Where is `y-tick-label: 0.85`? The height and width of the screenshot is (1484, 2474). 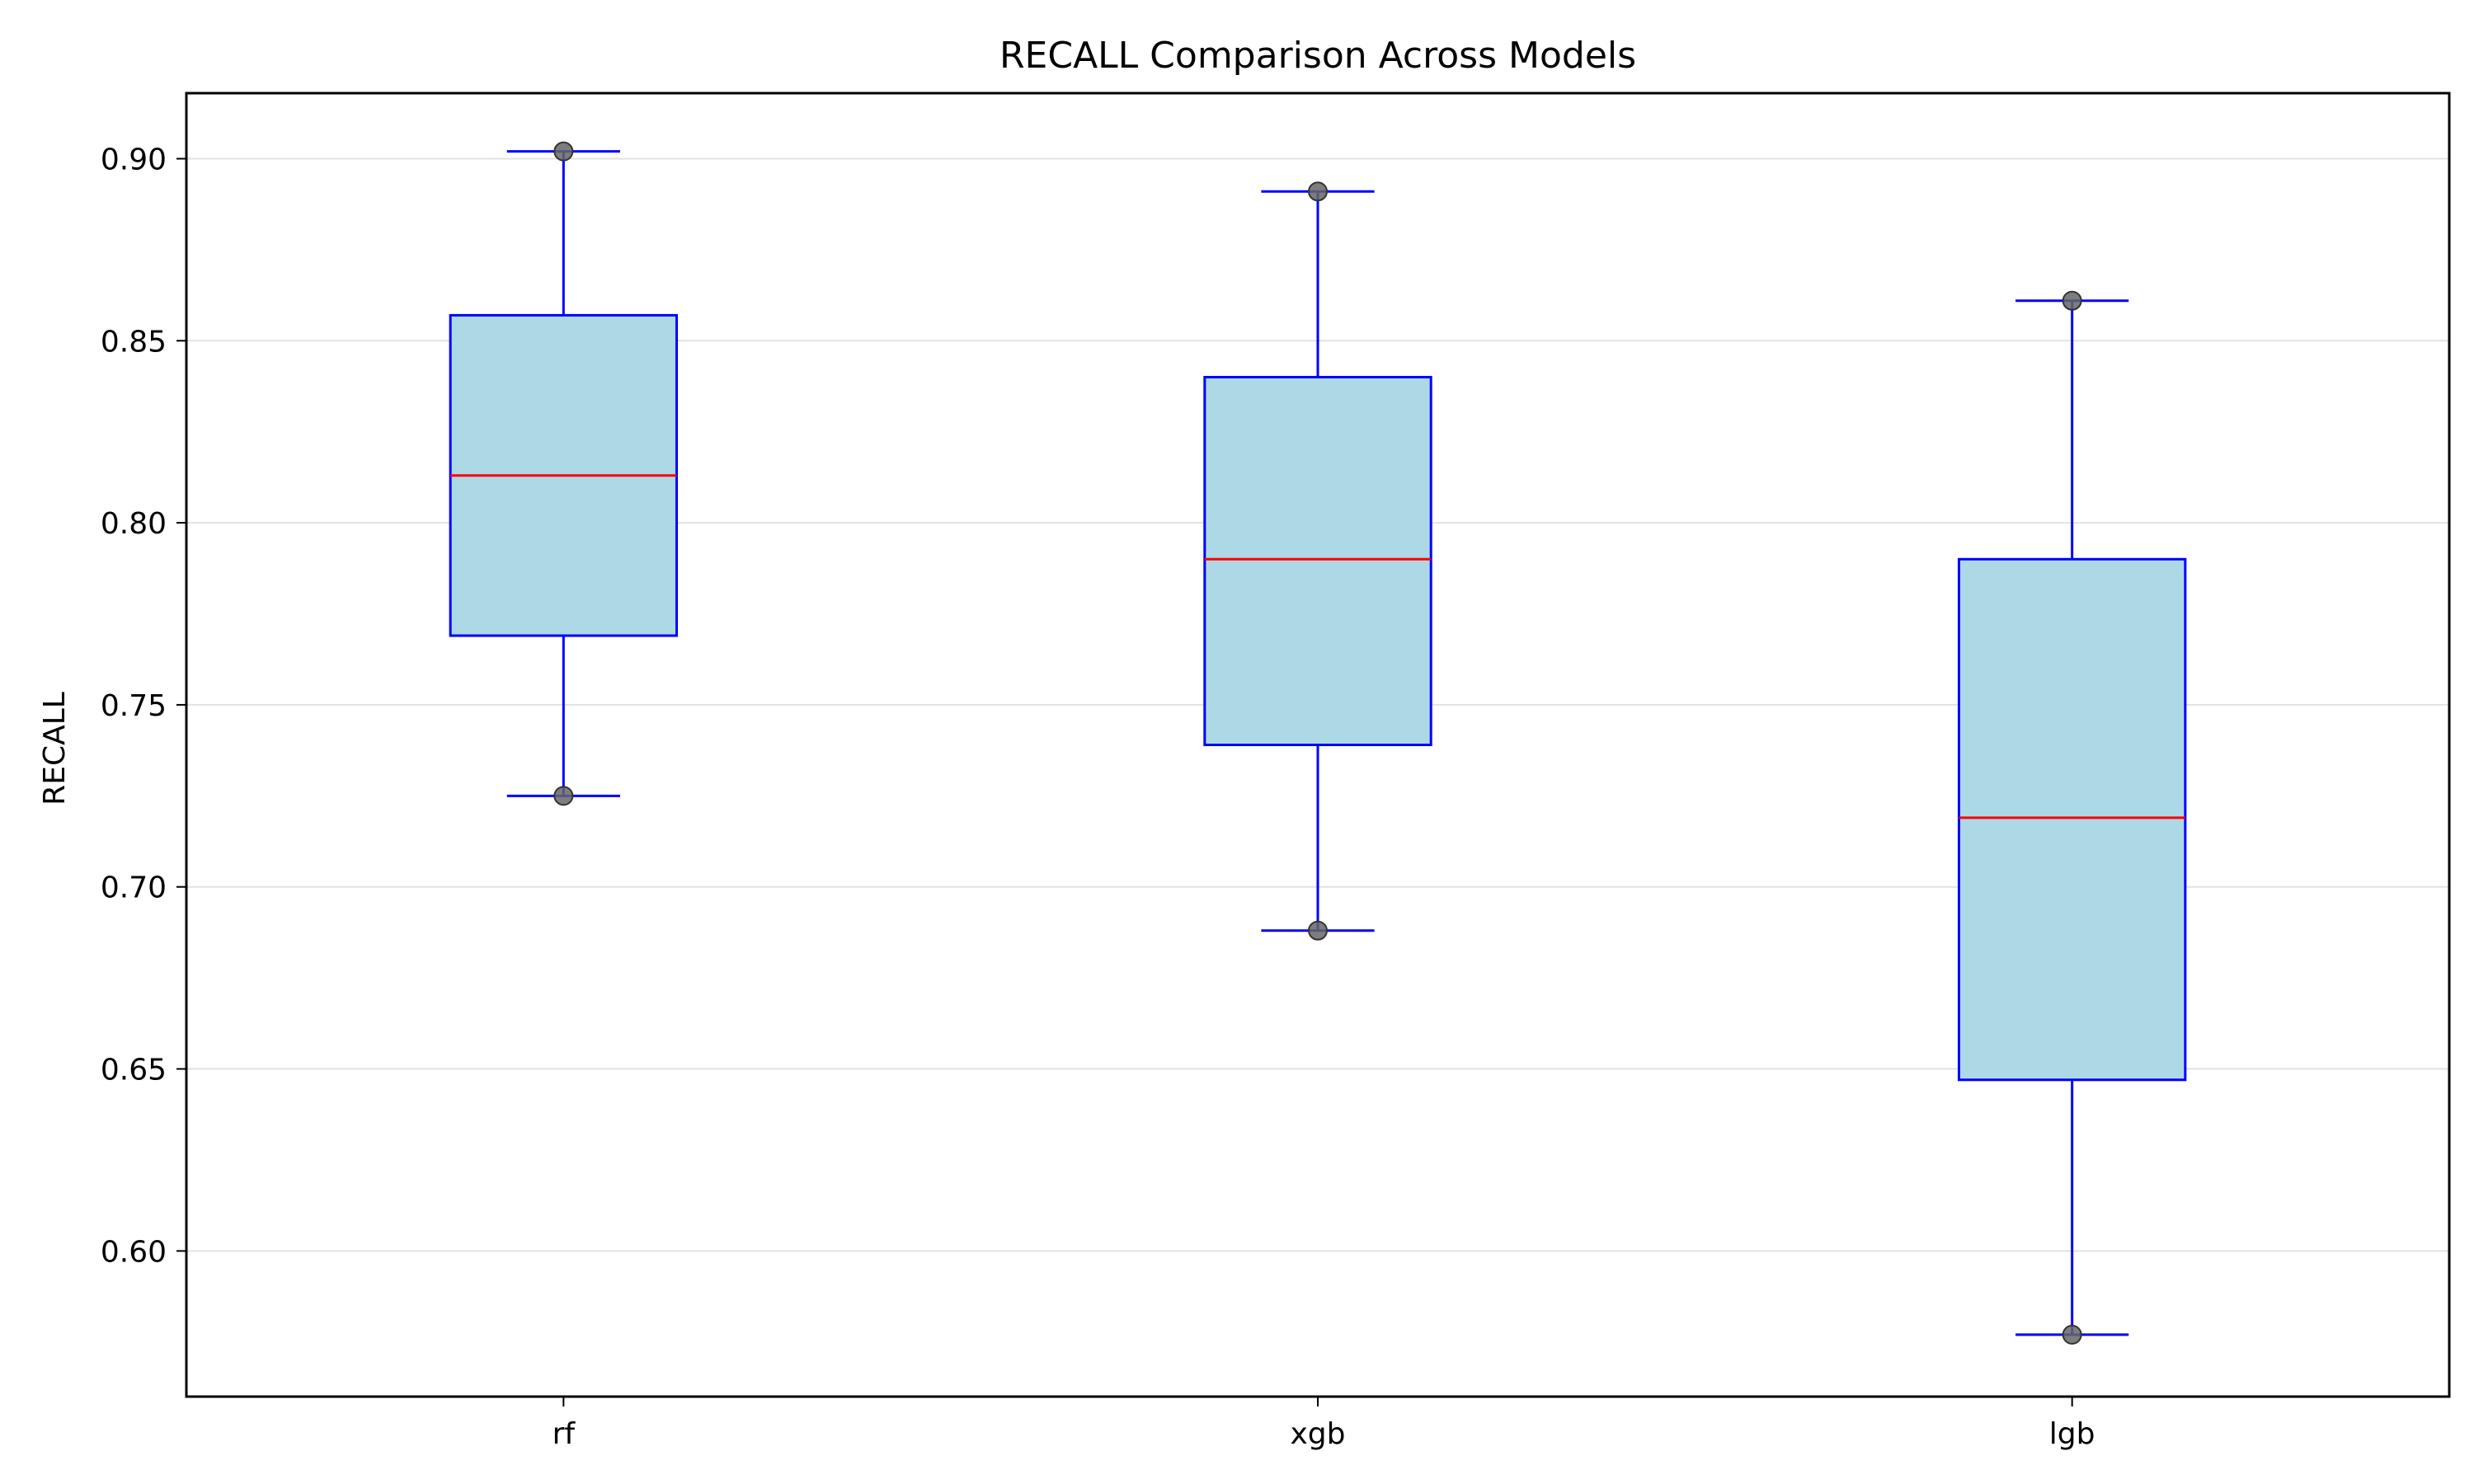
y-tick-label: 0.85 is located at coordinates (134, 342).